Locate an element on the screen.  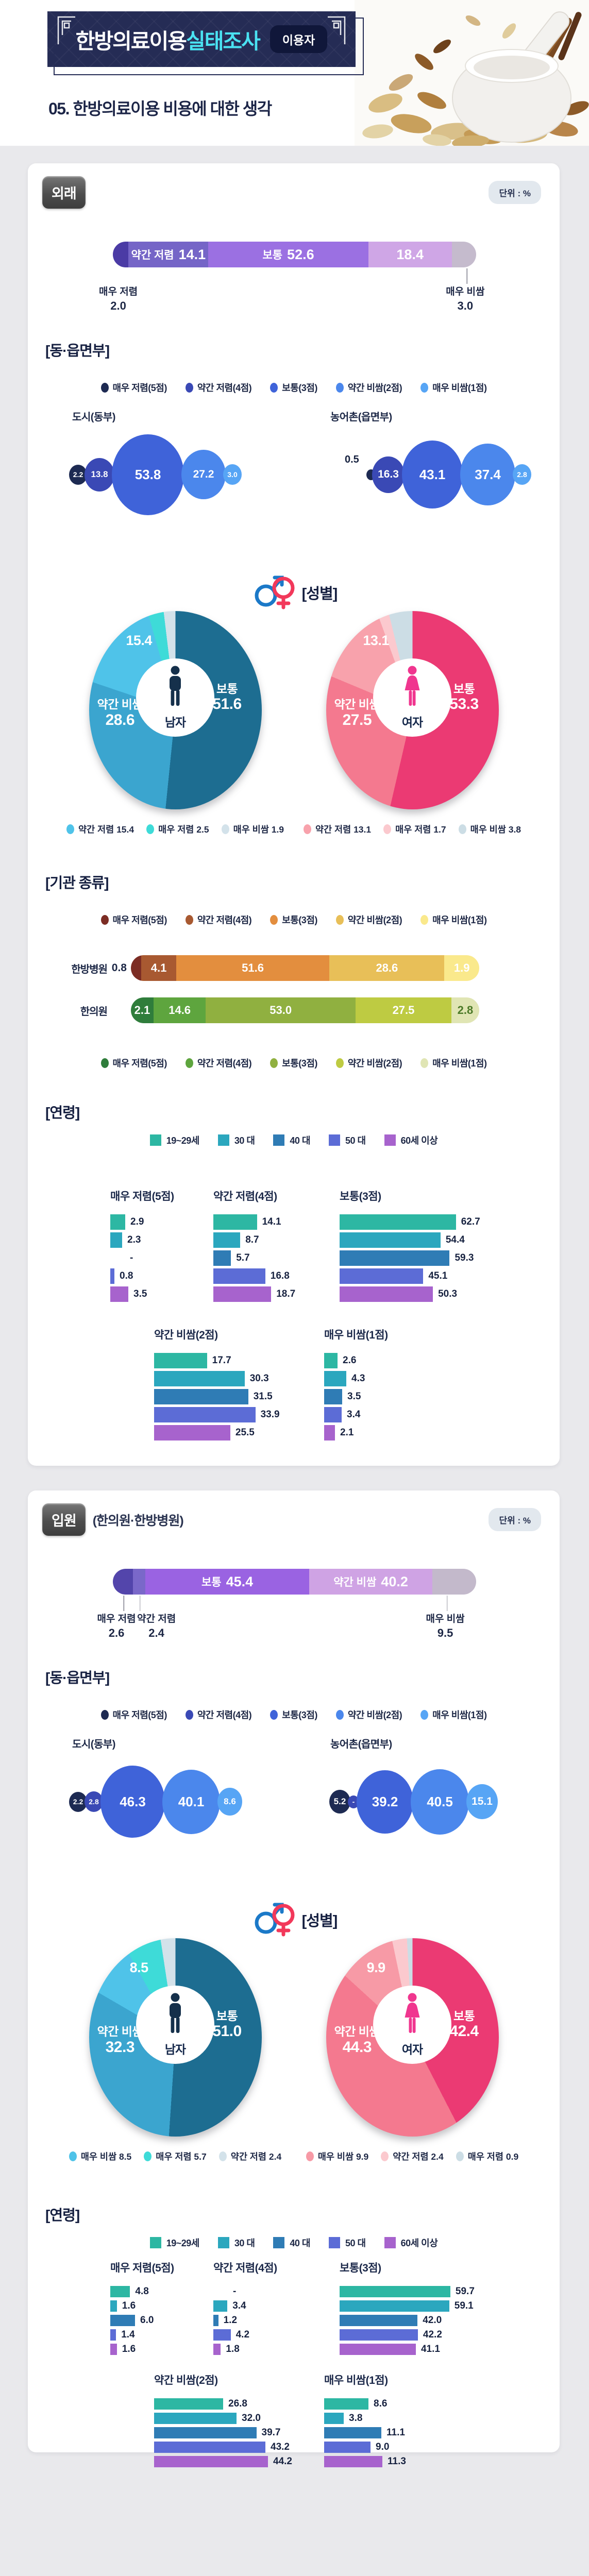
section-title-region: [동·읍면부] is located at coordinates (77, 1678).